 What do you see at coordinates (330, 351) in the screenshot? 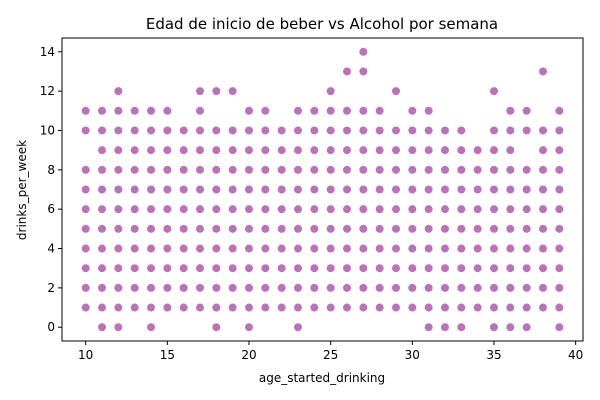
I see `x-axis: 10 15 20 25 30 35 40` at bounding box center [330, 351].